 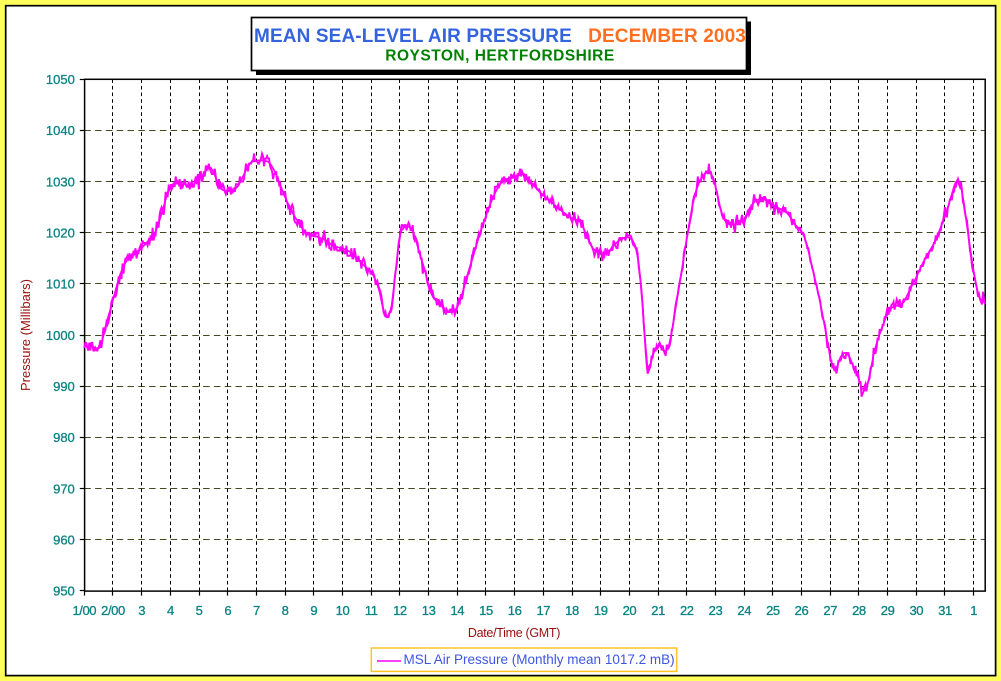 I want to click on svg-text: 6, so click(x=227, y=610).